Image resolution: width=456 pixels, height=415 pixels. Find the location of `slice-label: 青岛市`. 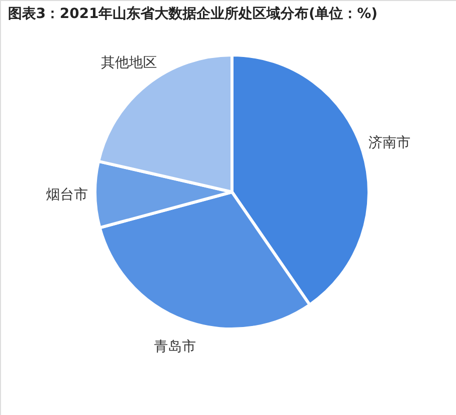

slice-label: 青岛市 is located at coordinates (175, 346).